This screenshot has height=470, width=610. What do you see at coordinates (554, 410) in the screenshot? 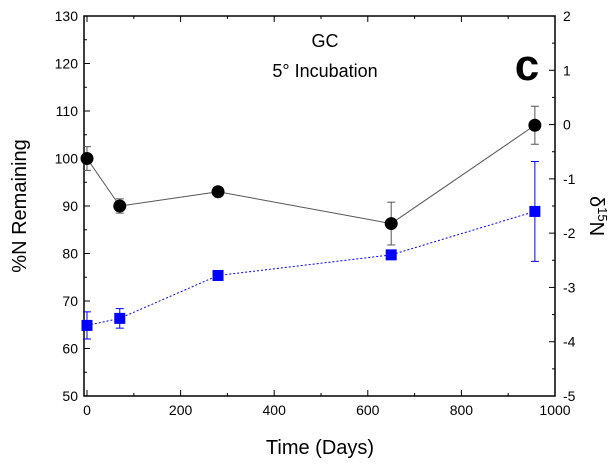
I see `x-tick-label: 1000` at bounding box center [554, 410].